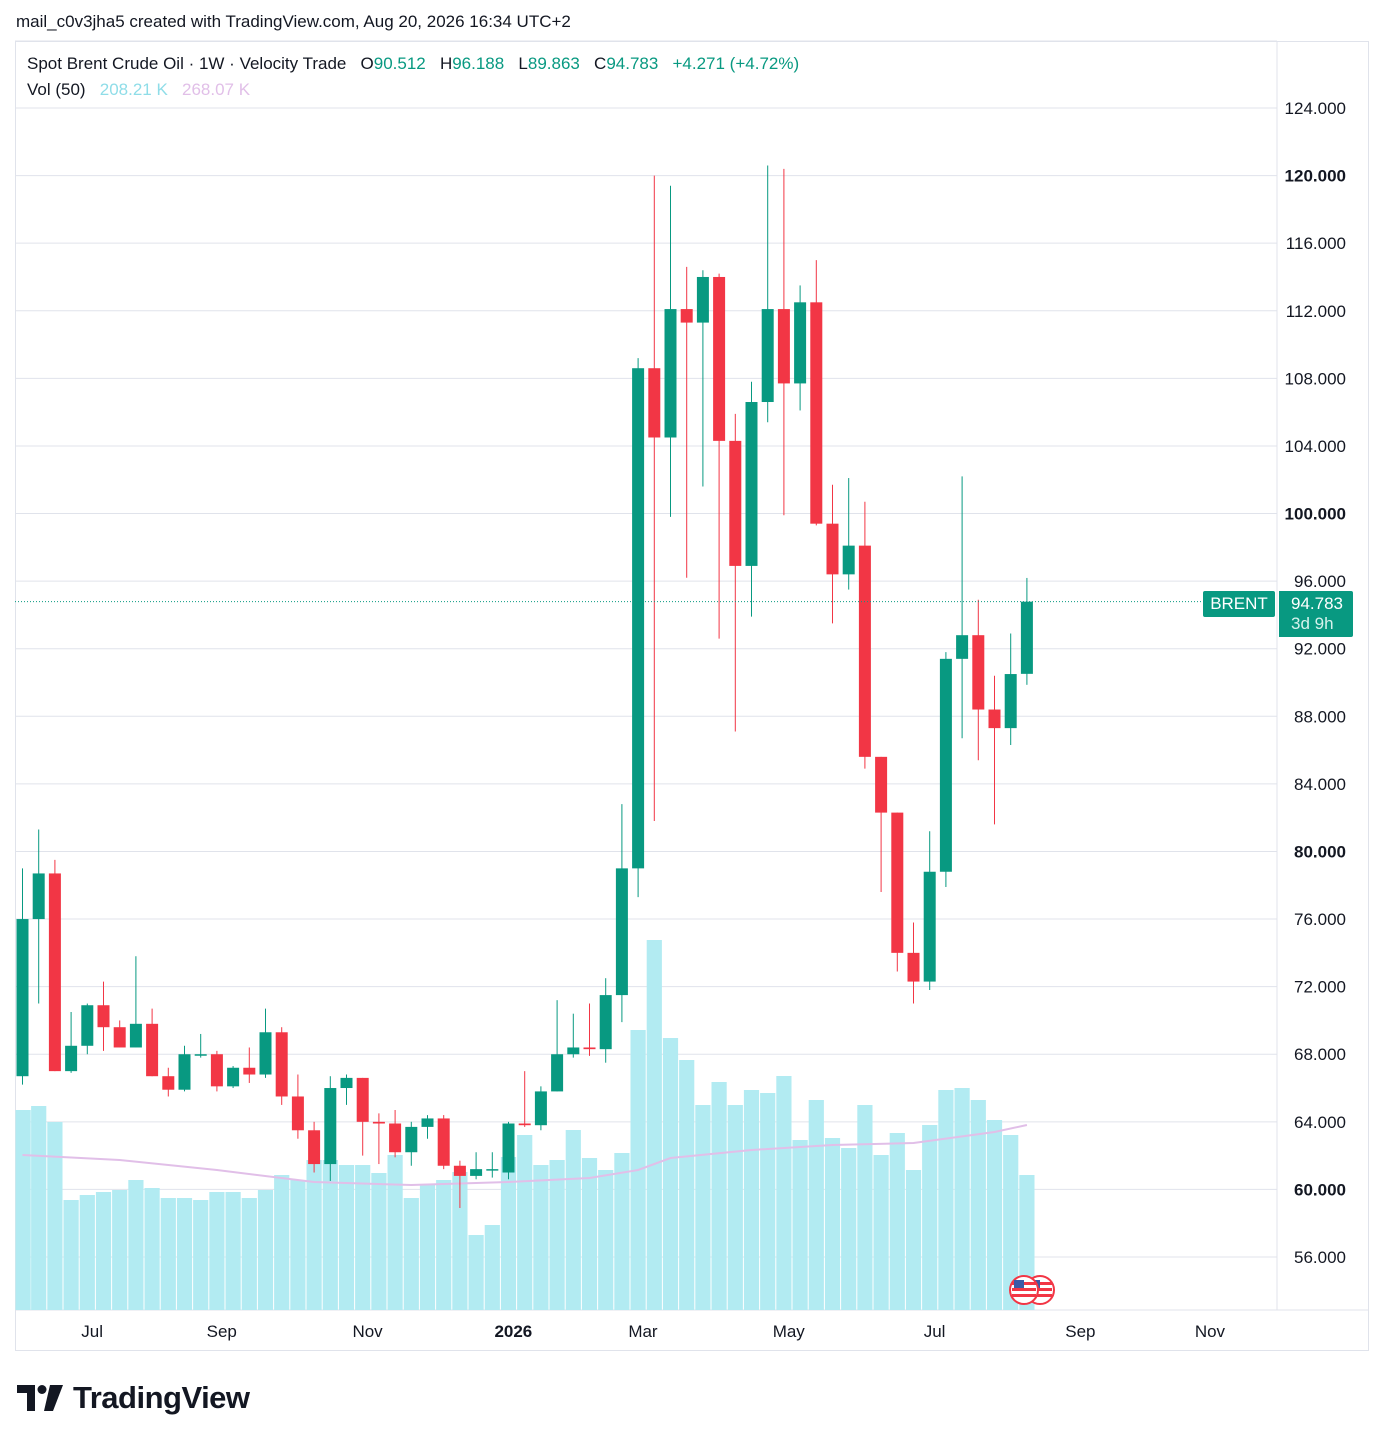 The height and width of the screenshot is (1442, 1385). I want to click on high-value: 96.188, so click(478, 63).